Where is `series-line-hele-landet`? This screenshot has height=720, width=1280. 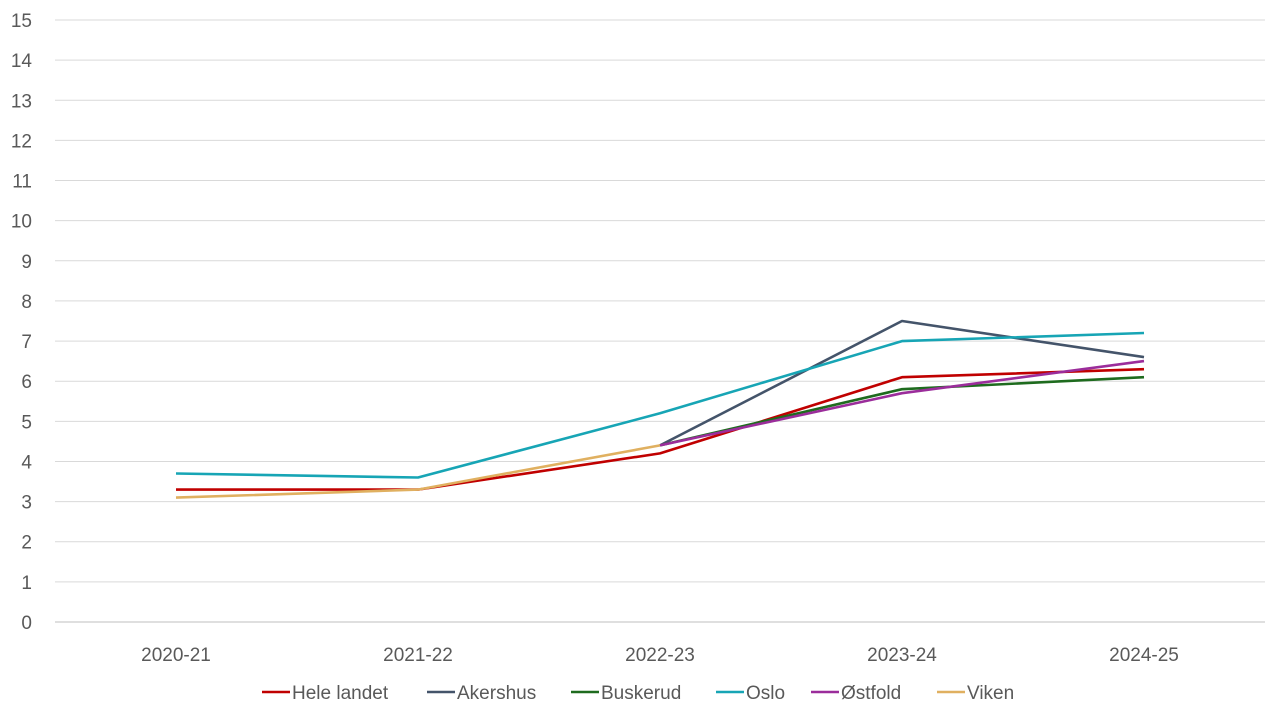 series-line-hele-landet is located at coordinates (660, 429).